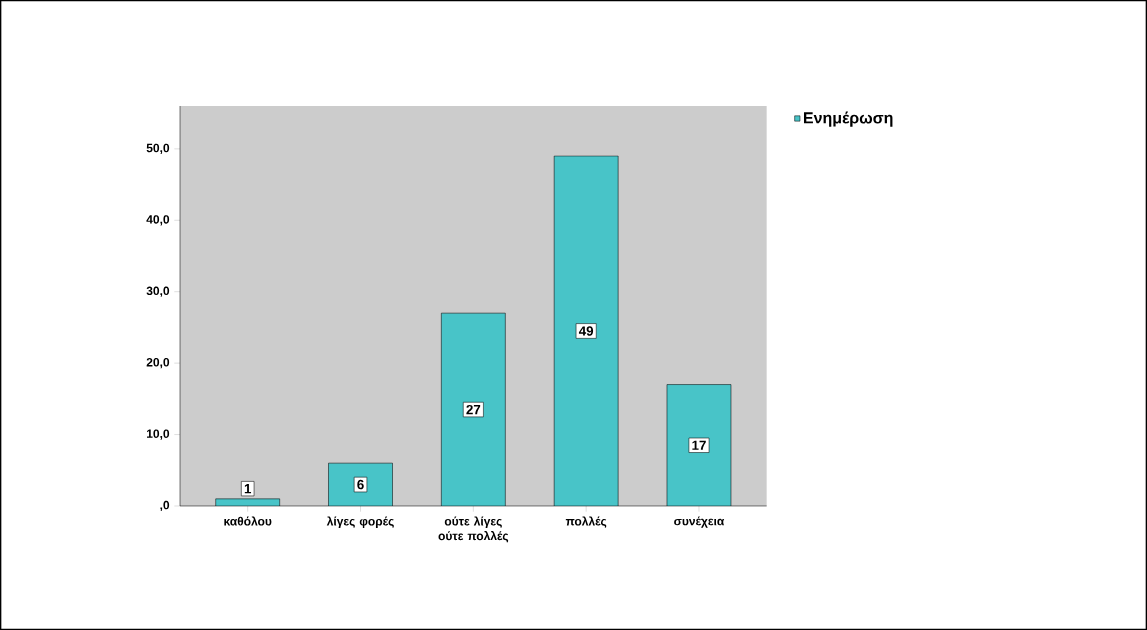  Describe the element at coordinates (360, 484) in the screenshot. I see `data-label: 6` at that location.